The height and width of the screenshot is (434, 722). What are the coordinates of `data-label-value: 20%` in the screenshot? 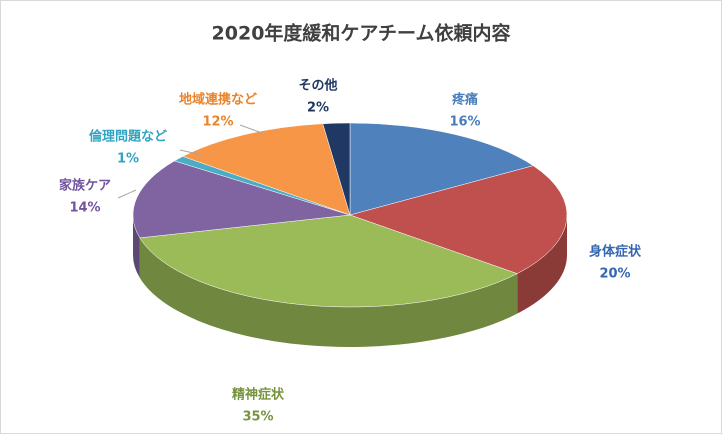 It's located at (614, 274).